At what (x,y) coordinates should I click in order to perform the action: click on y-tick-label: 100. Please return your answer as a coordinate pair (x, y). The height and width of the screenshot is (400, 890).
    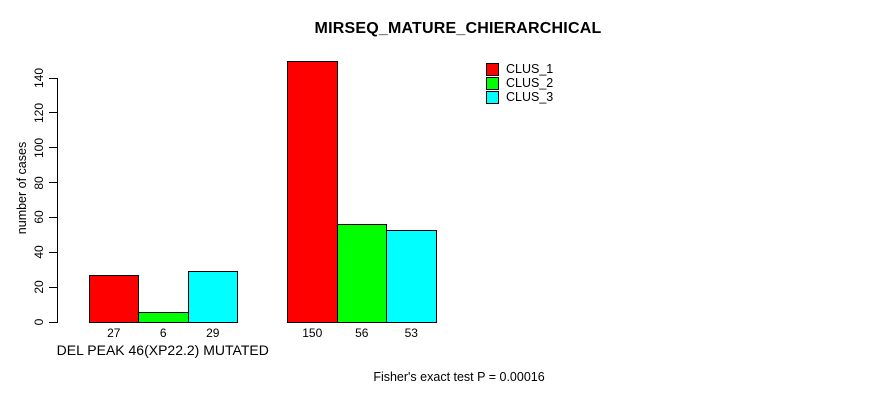
    Looking at the image, I should click on (38, 147).